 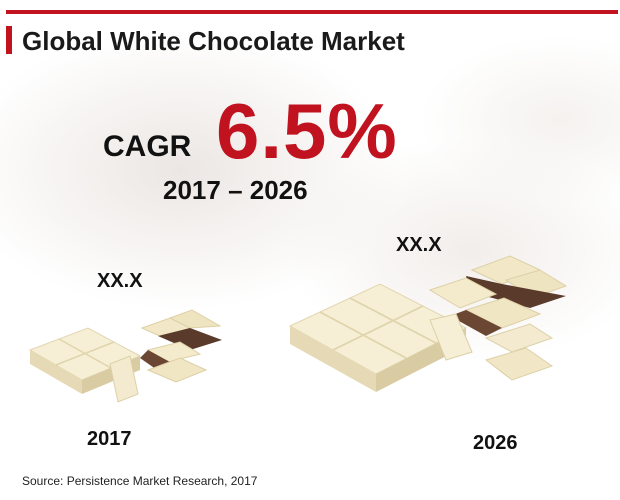 What do you see at coordinates (419, 245) in the screenshot?
I see `value-label-2026: XX.X` at bounding box center [419, 245].